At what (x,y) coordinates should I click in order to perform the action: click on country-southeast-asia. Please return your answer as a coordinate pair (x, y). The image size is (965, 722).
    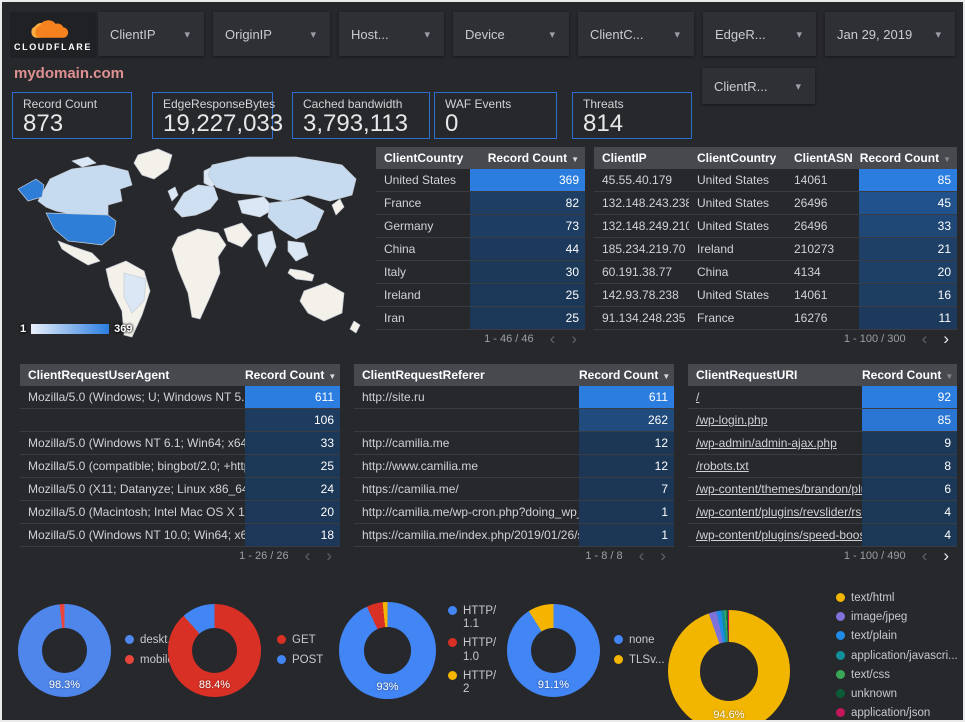
    Looking at the image, I should click on (298, 251).